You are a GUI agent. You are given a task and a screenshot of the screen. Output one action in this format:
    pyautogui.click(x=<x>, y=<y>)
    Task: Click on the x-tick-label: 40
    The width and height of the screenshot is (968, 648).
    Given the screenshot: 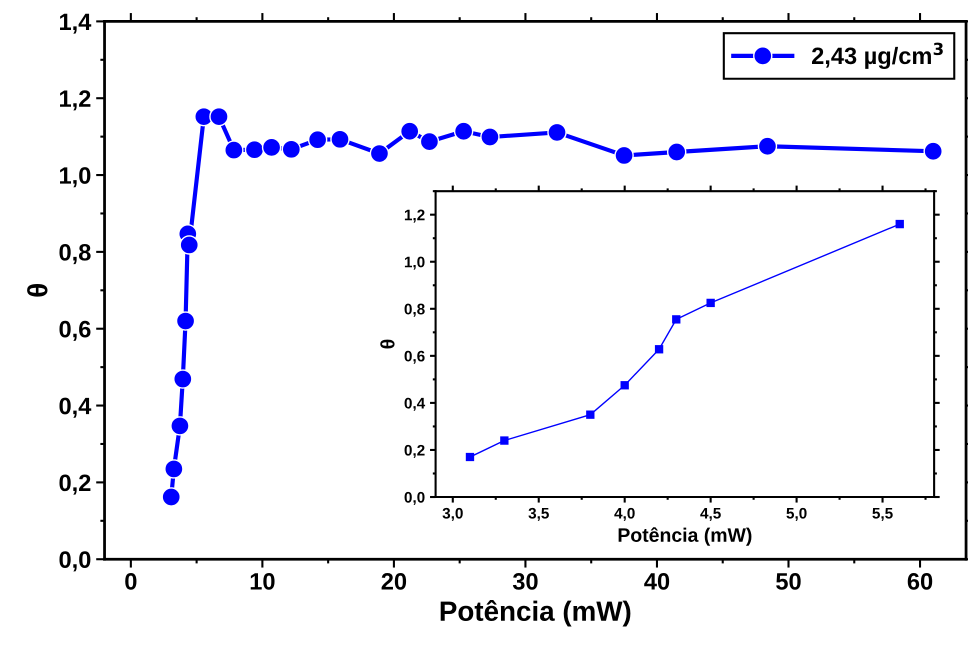 What is the action you would take?
    pyautogui.click(x=657, y=581)
    